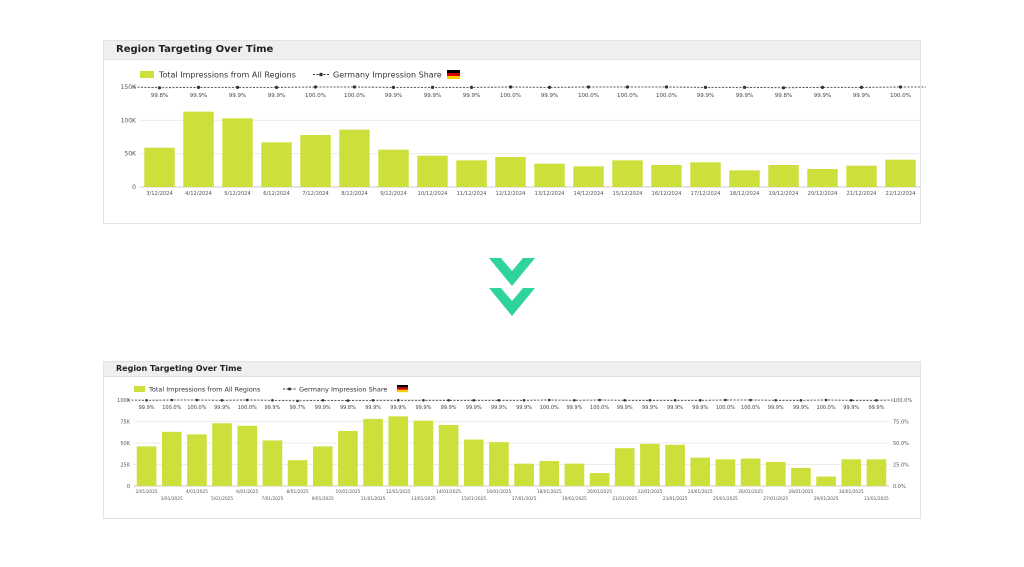 The height and width of the screenshot is (567, 1024). I want to click on x-tick-label: 25/01/2025, so click(725, 499).